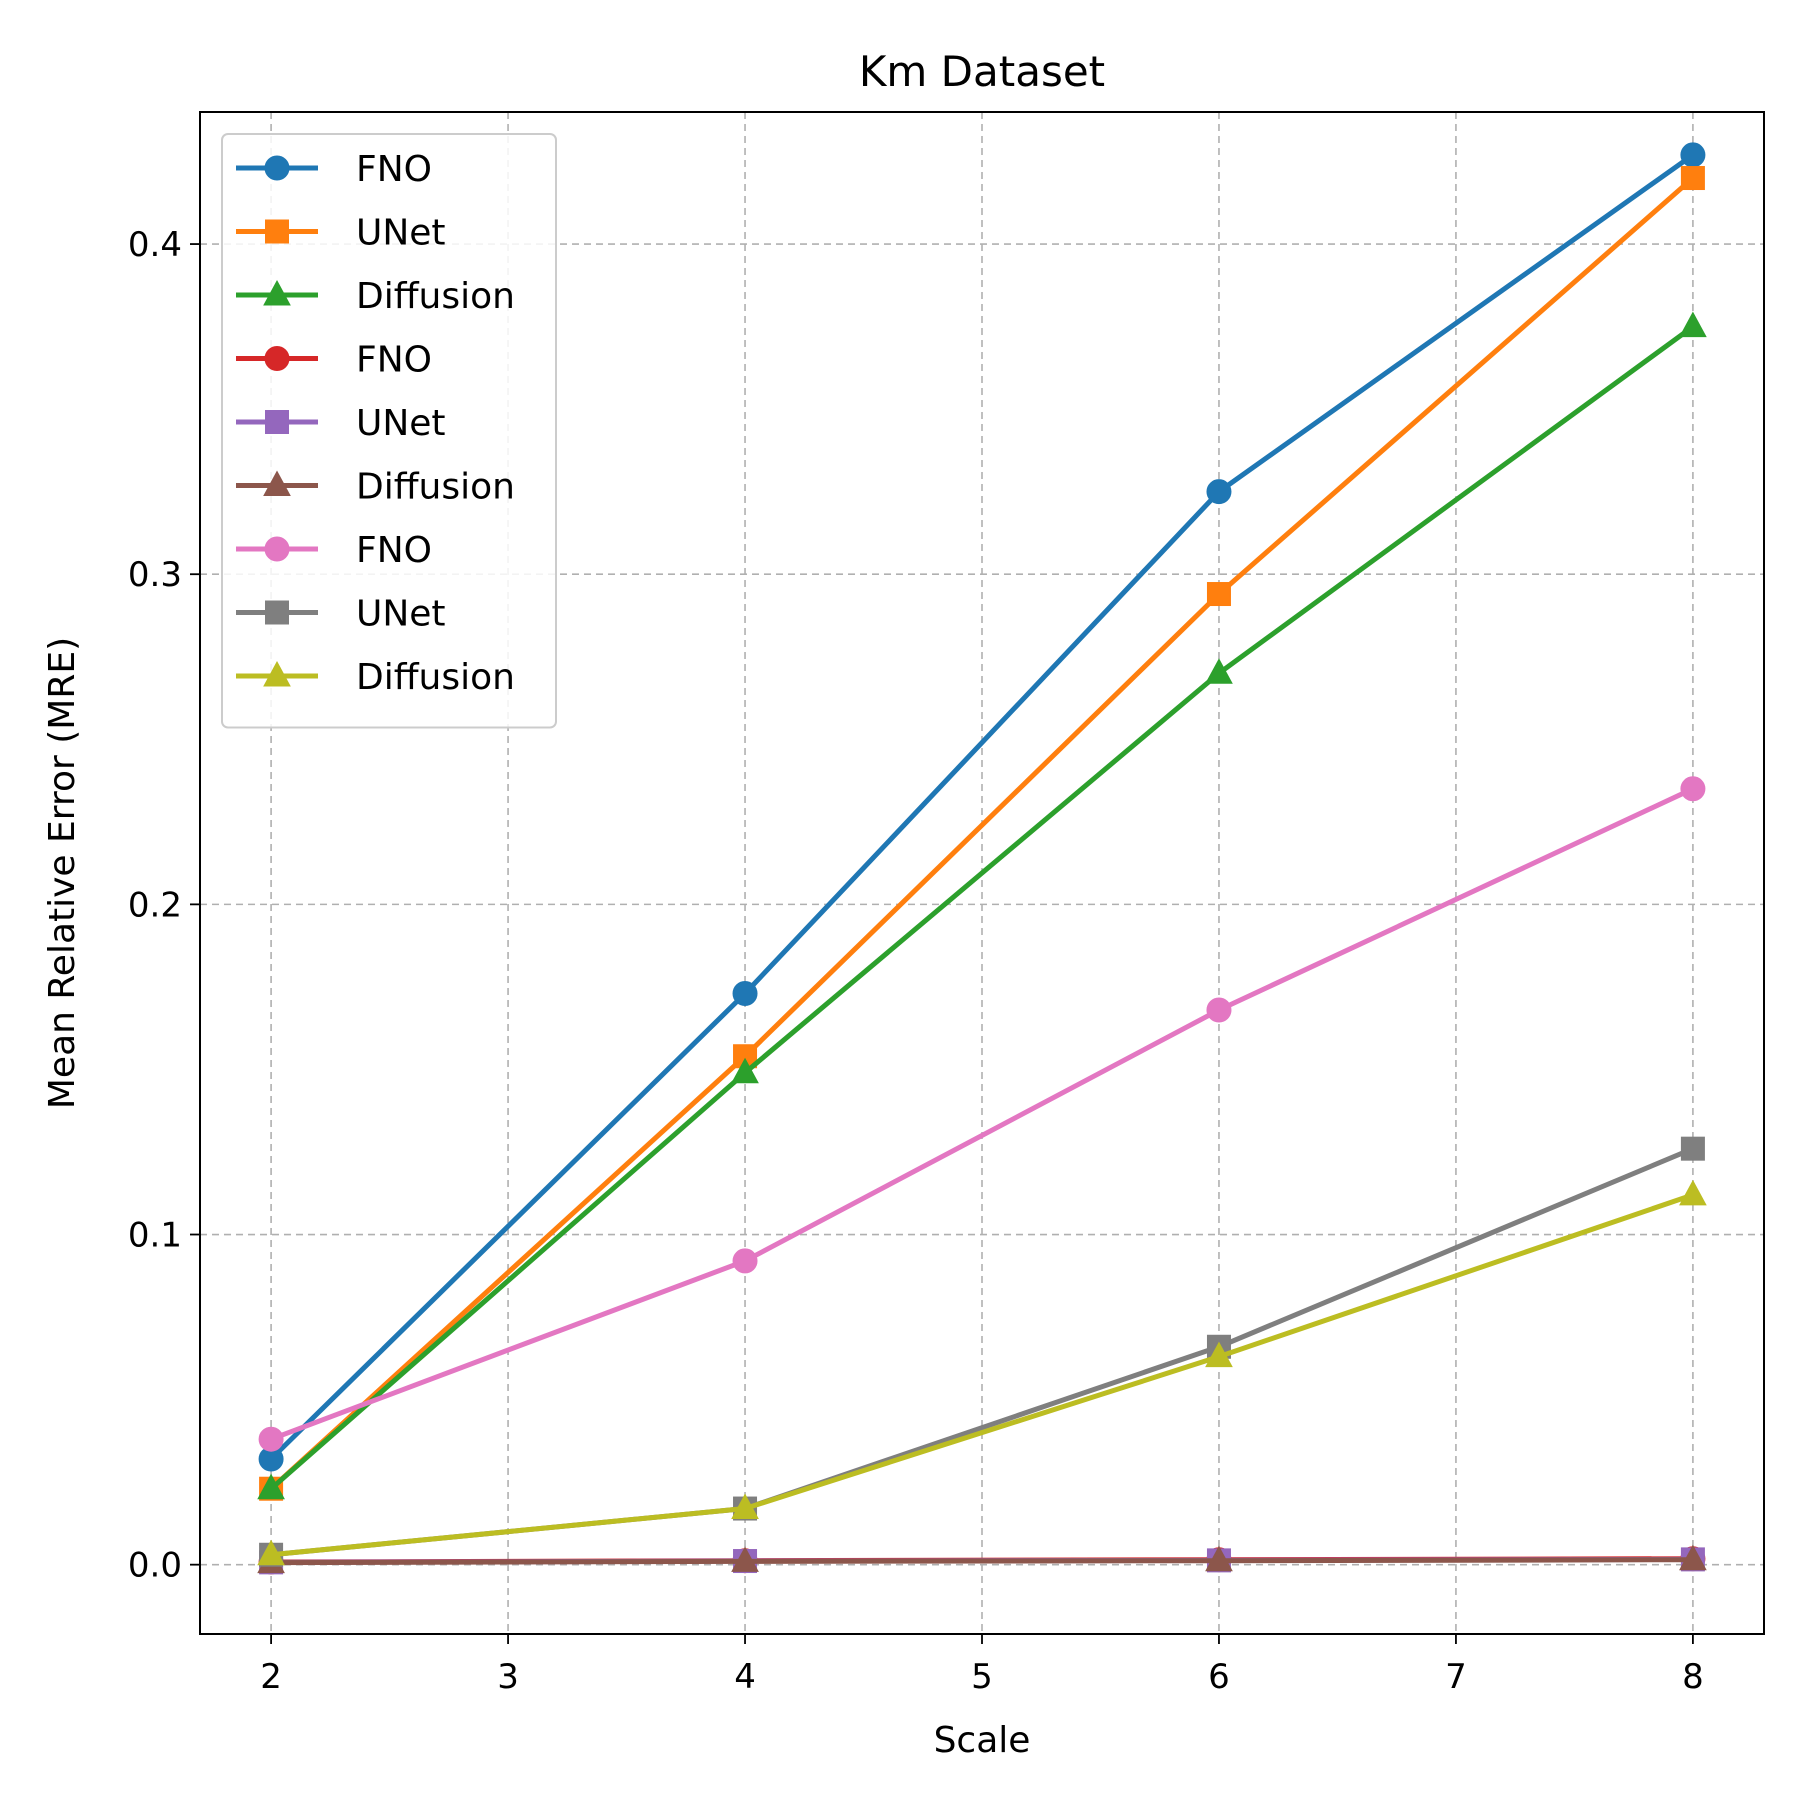  What do you see at coordinates (155, 905) in the screenshot?
I see `y-tick-label: 0.2` at bounding box center [155, 905].